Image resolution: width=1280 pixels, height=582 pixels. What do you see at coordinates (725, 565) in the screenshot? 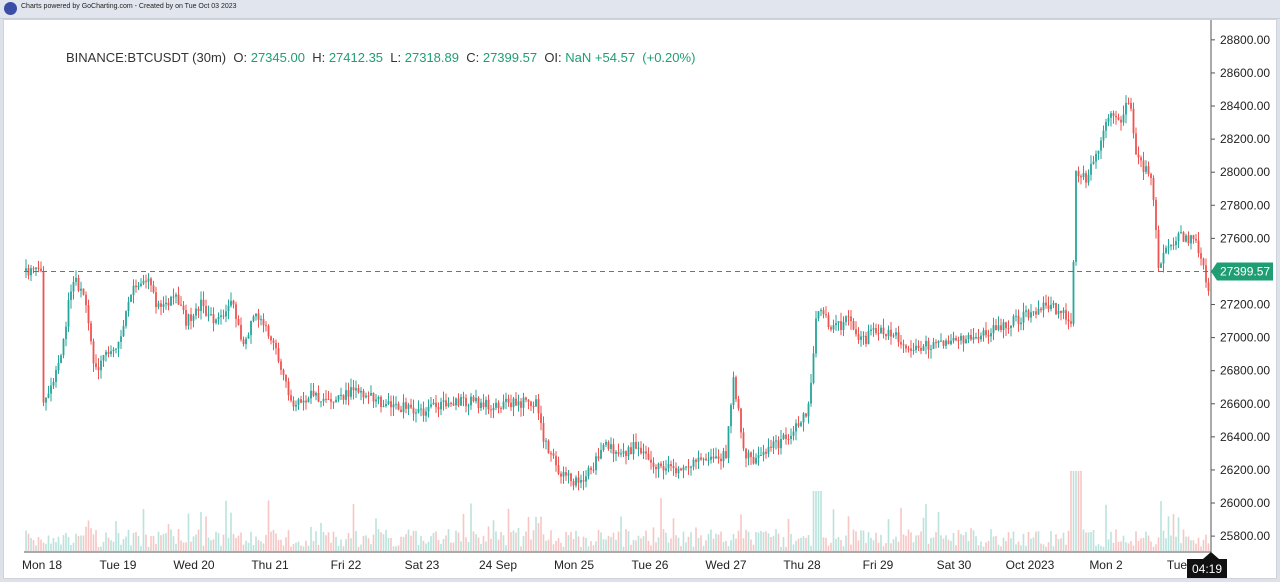
I see `x-tick-label: Wed 27` at bounding box center [725, 565].